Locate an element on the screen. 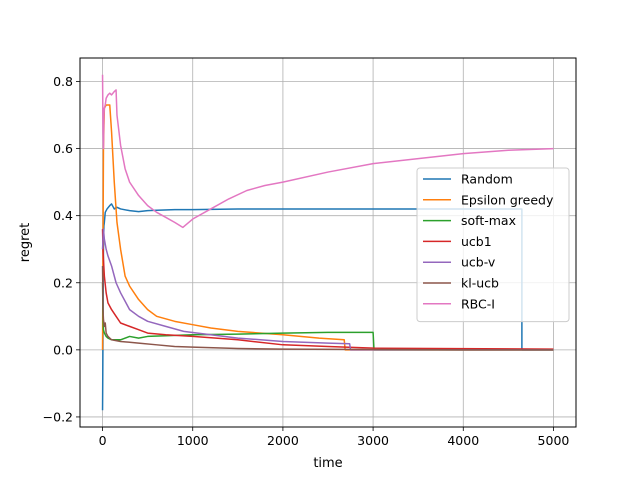  y-tick-label: 0.0 is located at coordinates (63, 349).